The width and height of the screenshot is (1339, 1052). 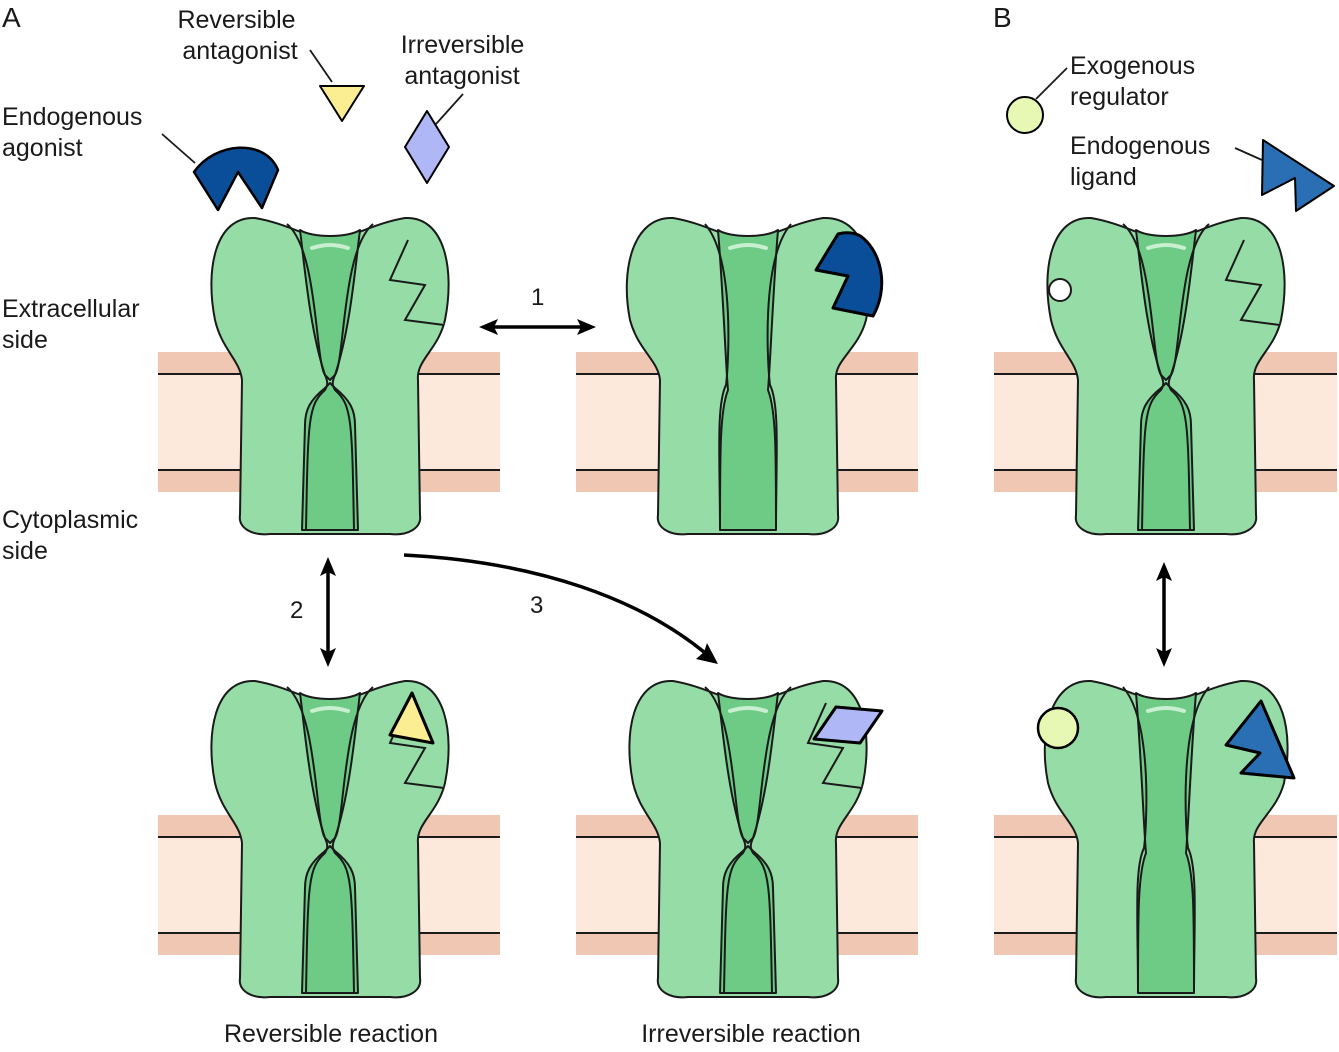 What do you see at coordinates (1164, 614) in the screenshot?
I see `arrow-allosteric` at bounding box center [1164, 614].